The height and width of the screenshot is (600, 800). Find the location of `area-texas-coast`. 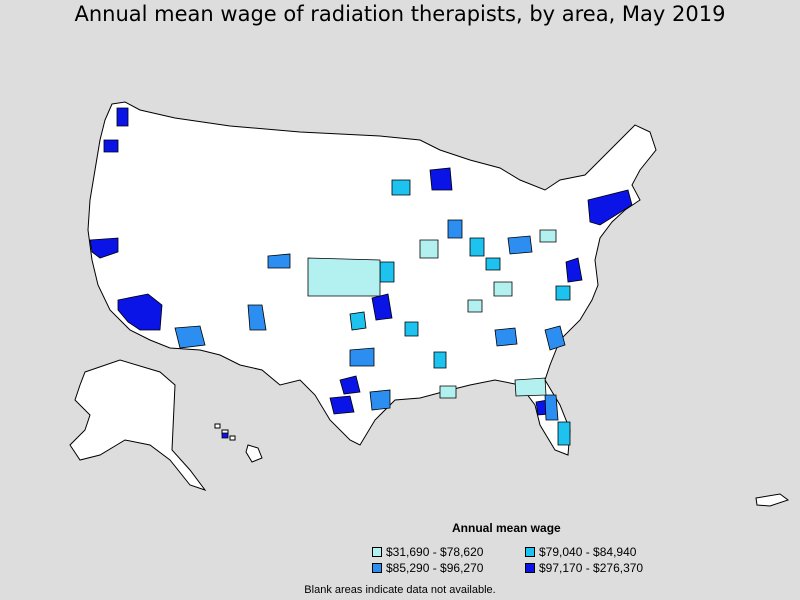

area-texas-coast is located at coordinates (380, 400).